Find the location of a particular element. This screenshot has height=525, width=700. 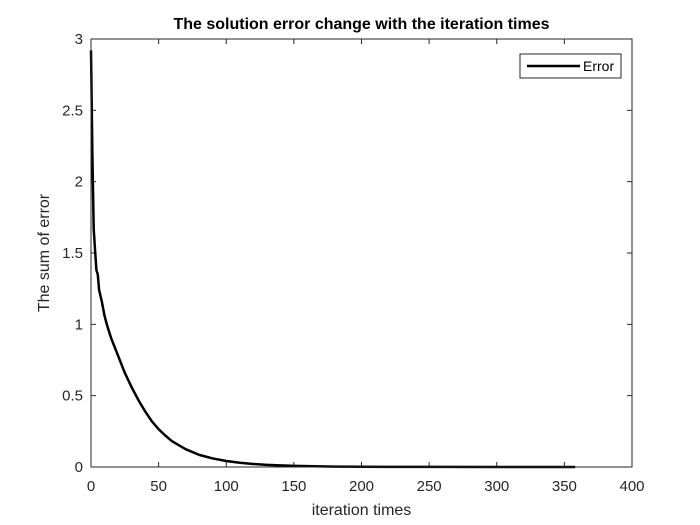

x-tick-label: 300 is located at coordinates (496, 486).